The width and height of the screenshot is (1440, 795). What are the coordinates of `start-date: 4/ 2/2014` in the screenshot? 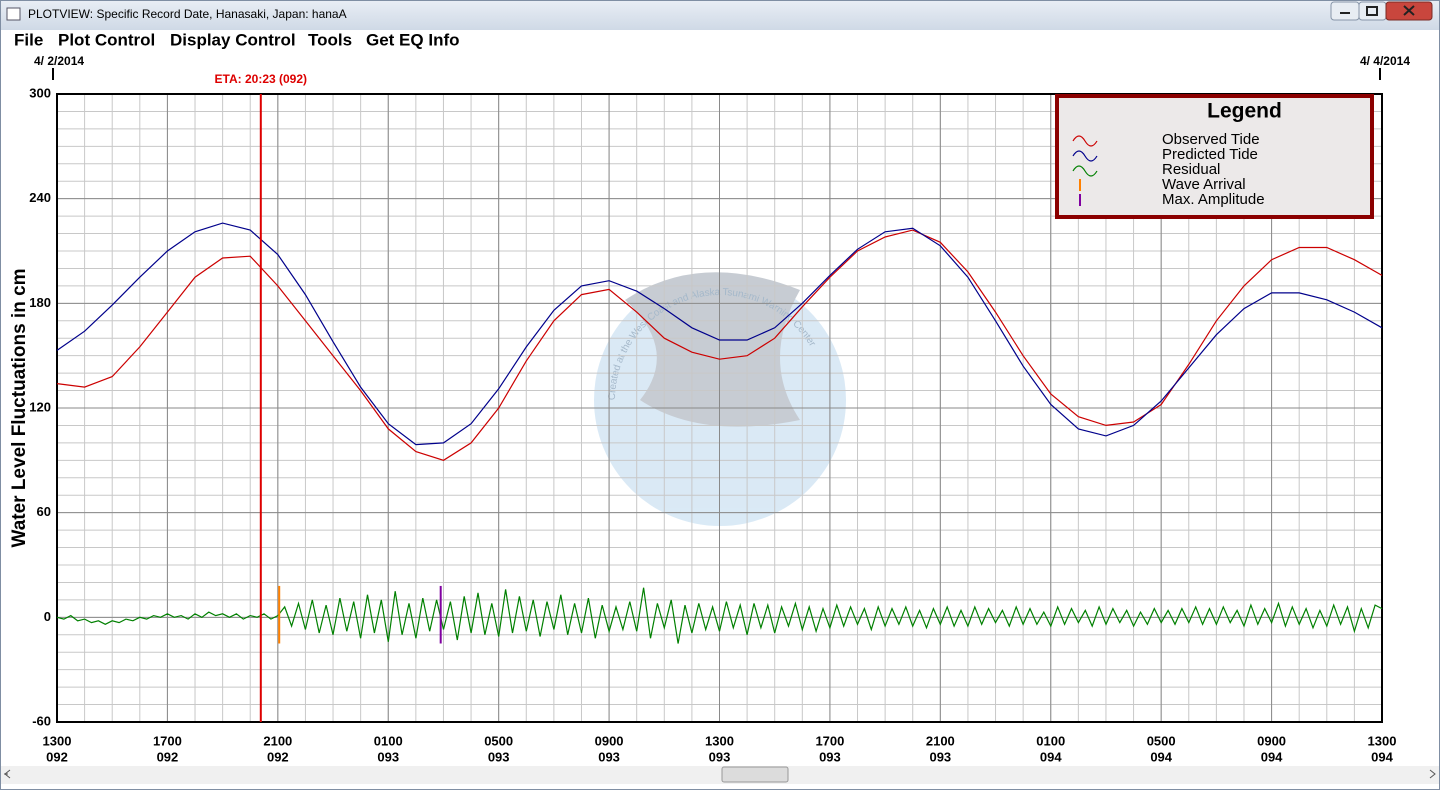 It's located at (59, 61).